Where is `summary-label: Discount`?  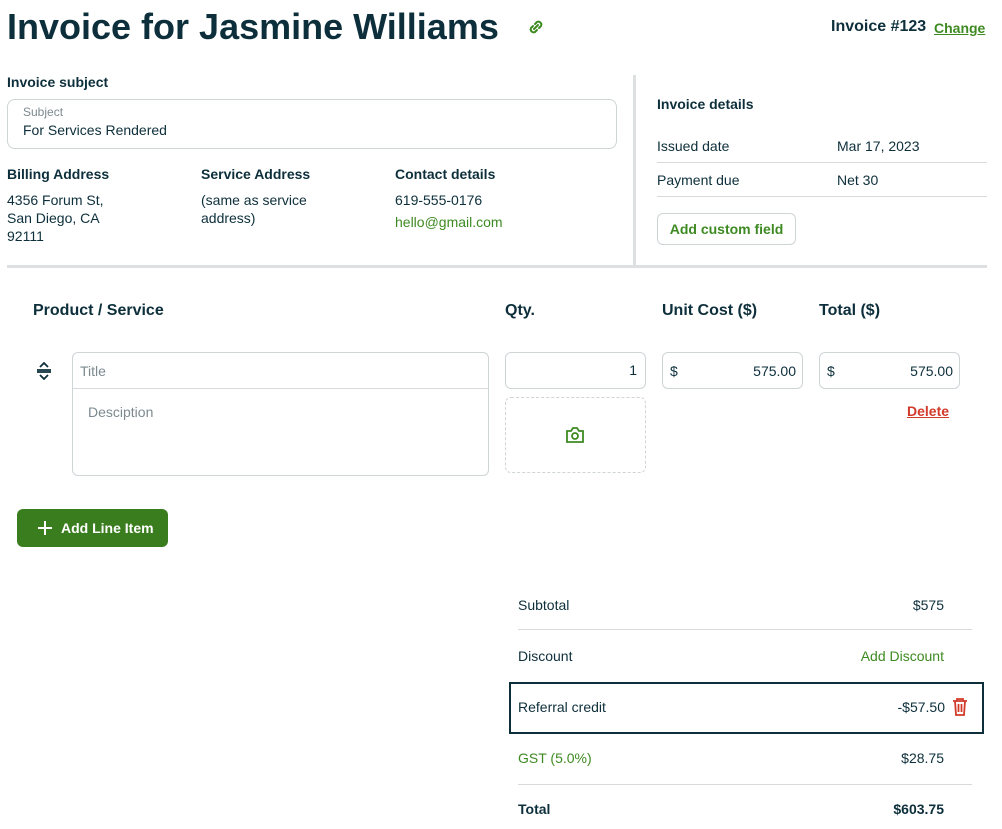
summary-label: Discount is located at coordinates (545, 656).